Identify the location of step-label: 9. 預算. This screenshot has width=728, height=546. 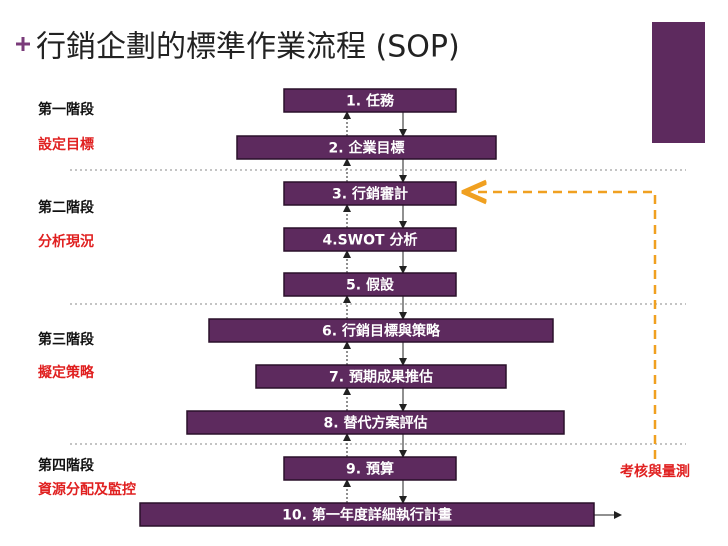
(370, 469).